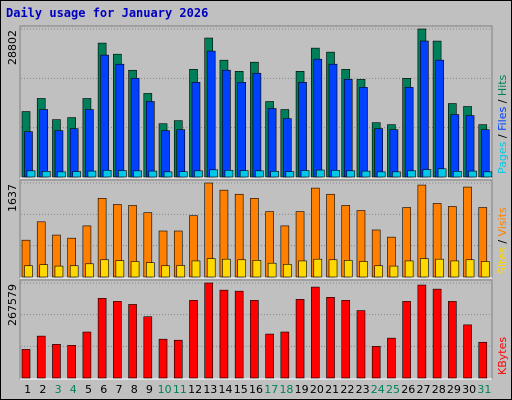 This screenshot has height=400, width=512. I want to click on x-tick-label: 18, so click(286, 389).